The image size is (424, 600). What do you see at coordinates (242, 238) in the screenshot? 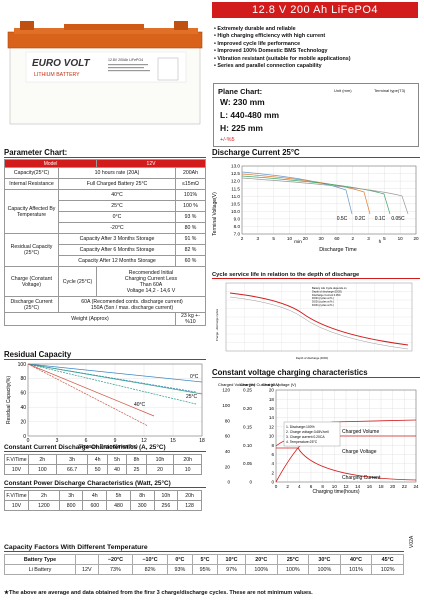
I see `dc-xtick: 2` at bounding box center [242, 238].